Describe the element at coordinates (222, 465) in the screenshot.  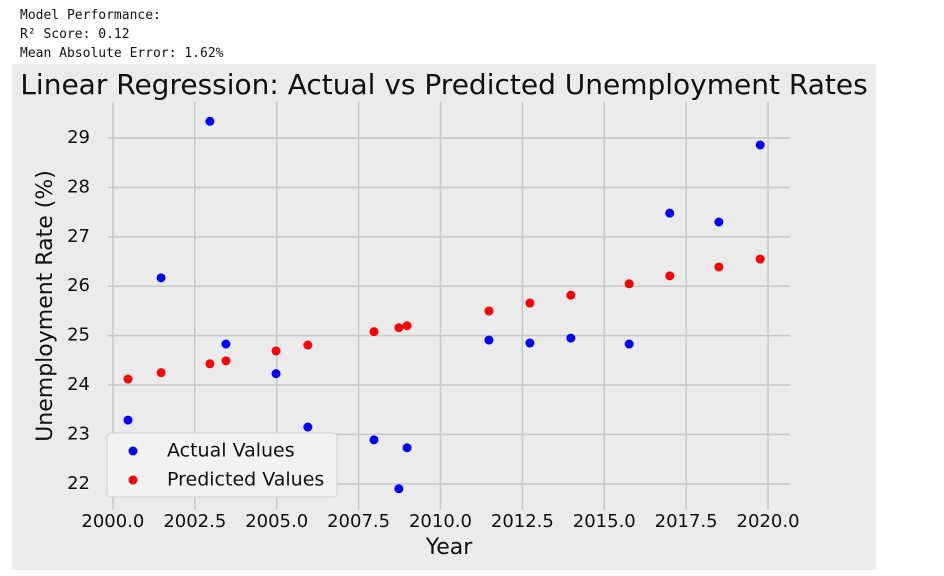
I see `legend-box` at that location.